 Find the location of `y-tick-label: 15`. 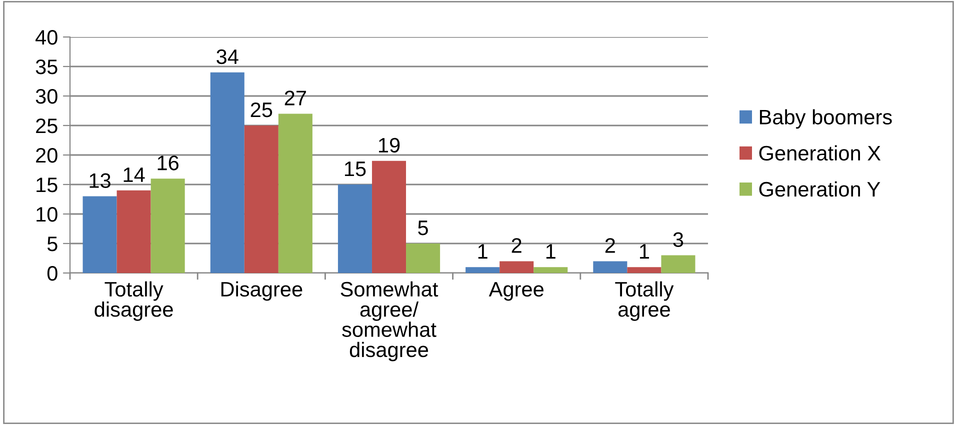

y-tick-label: 15 is located at coordinates (47, 185).